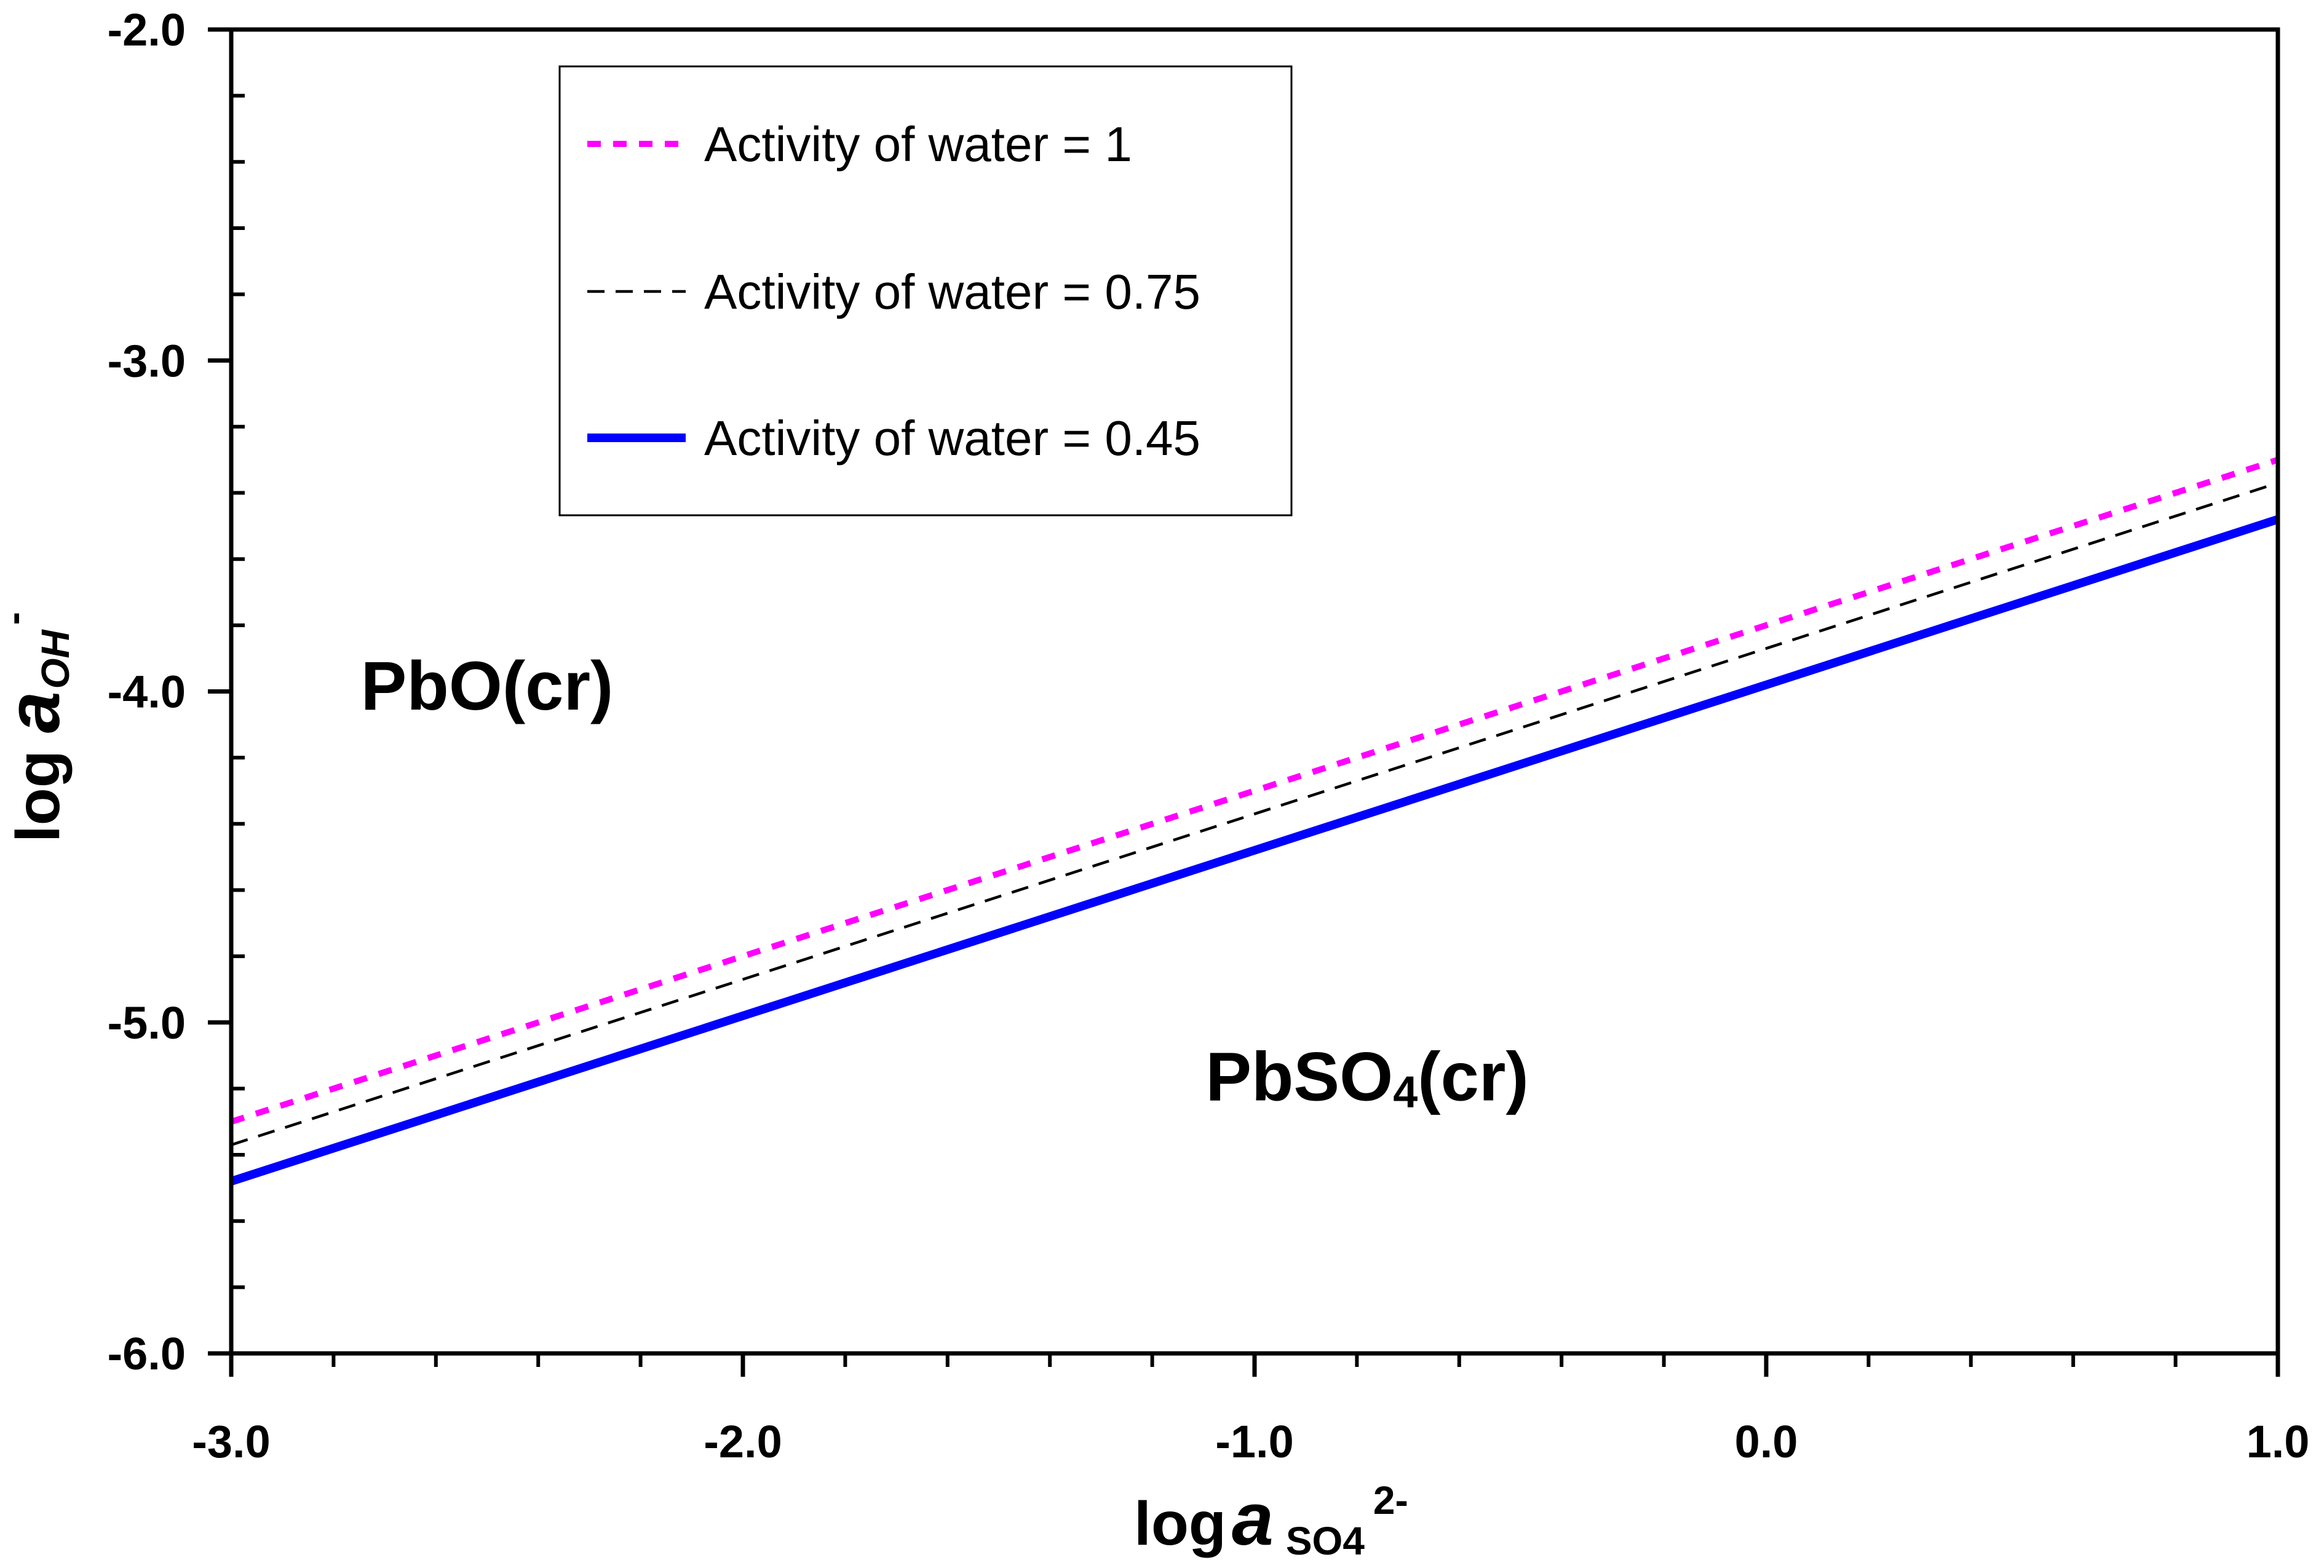  What do you see at coordinates (1473, 1076) in the screenshot?
I see `region-label-pbso4-tail: (cr)` at bounding box center [1473, 1076].